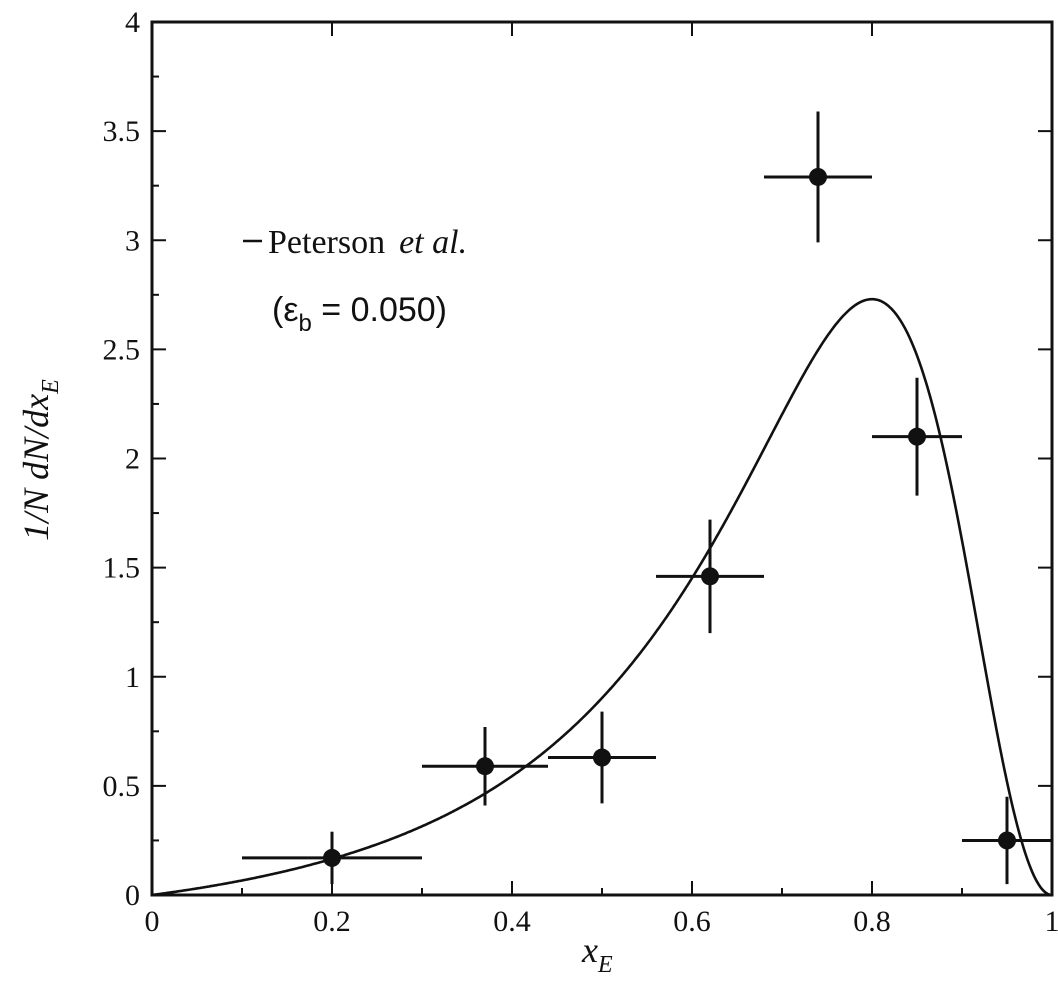  I want to click on x-axis-label-main: x, so click(589, 950).